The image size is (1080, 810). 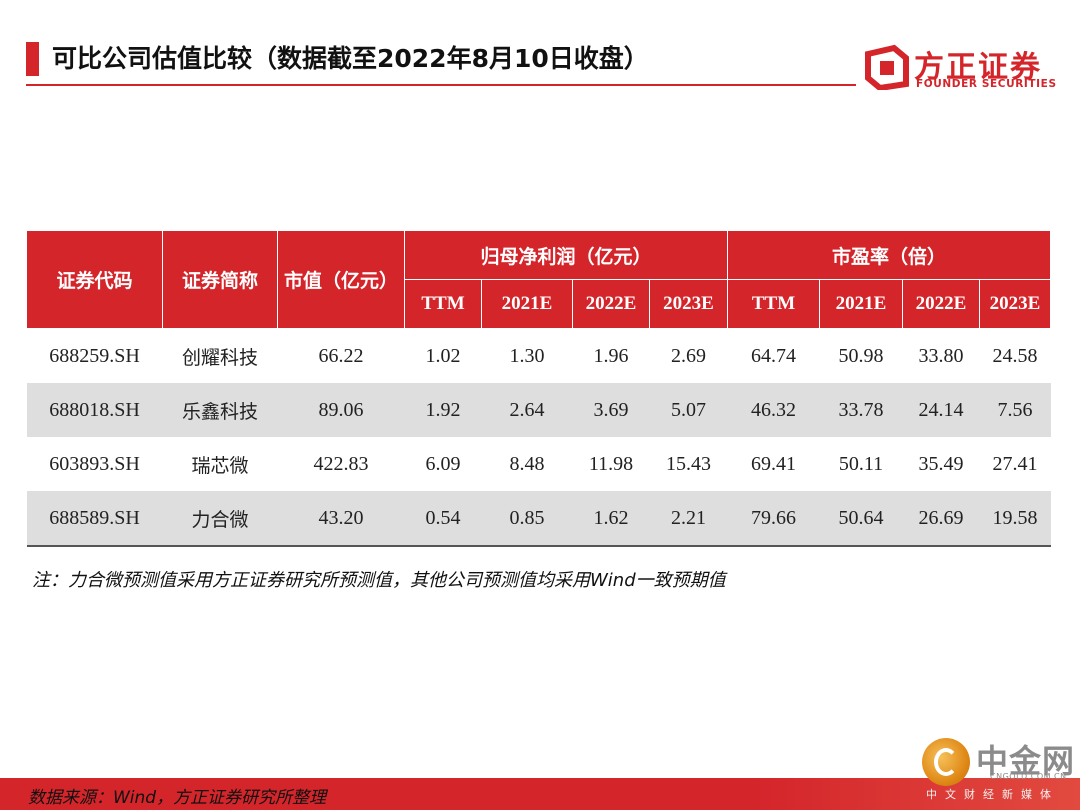 I want to click on logo-english-name: FOUNDER SECURITIES, so click(x=986, y=84).